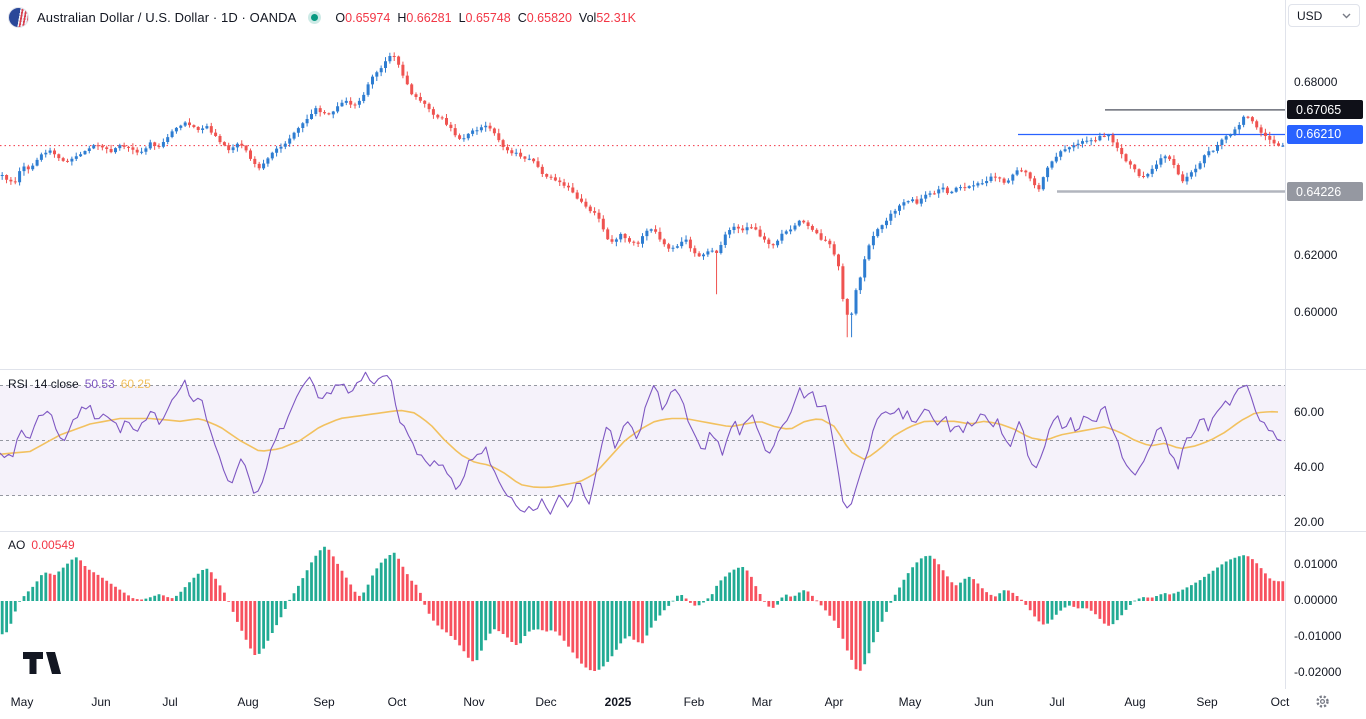 The width and height of the screenshot is (1366, 719). What do you see at coordinates (1322, 701) in the screenshot?
I see `gear-icon` at bounding box center [1322, 701].